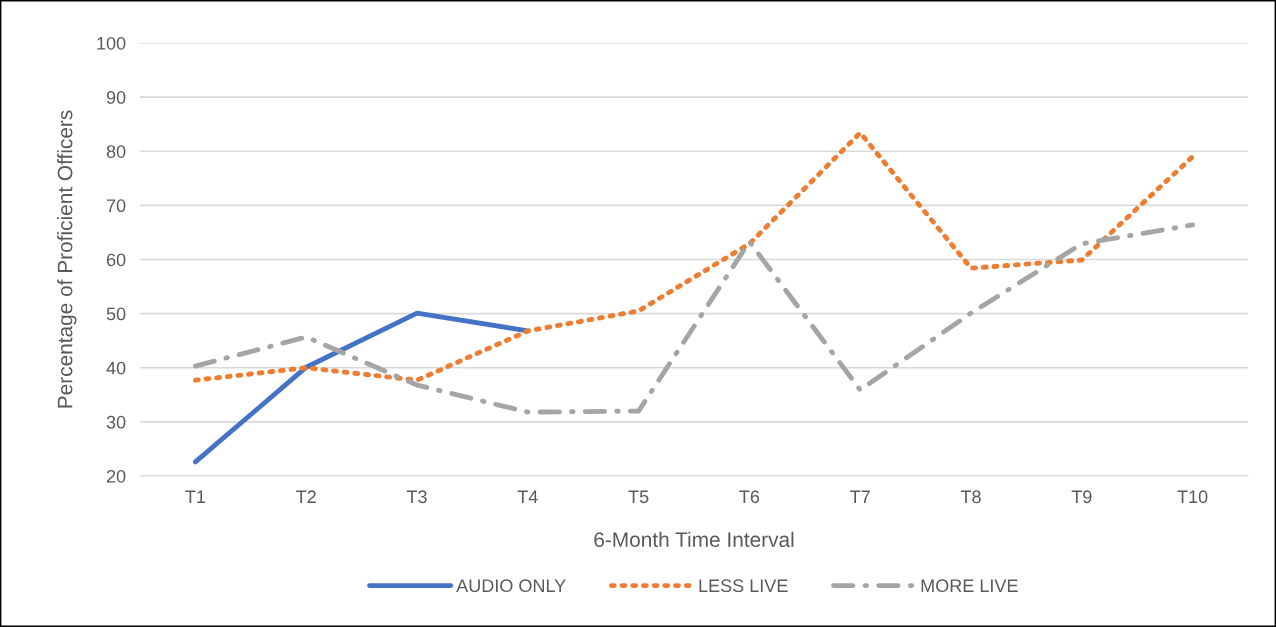 Image resolution: width=1276 pixels, height=627 pixels. Describe the element at coordinates (306, 496) in the screenshot. I see `x-tick-label: T2` at that location.